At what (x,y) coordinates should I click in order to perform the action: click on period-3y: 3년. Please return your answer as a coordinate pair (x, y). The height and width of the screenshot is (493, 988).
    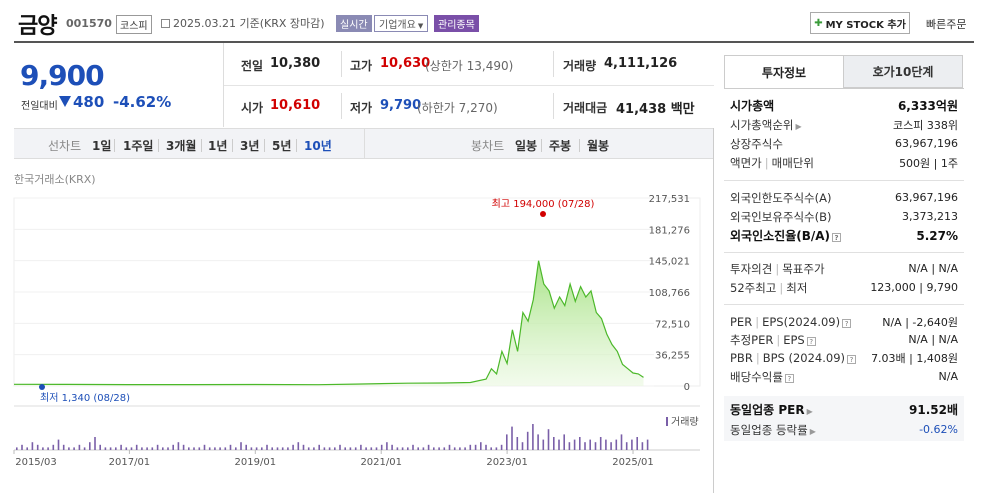
    Looking at the image, I should click on (250, 146).